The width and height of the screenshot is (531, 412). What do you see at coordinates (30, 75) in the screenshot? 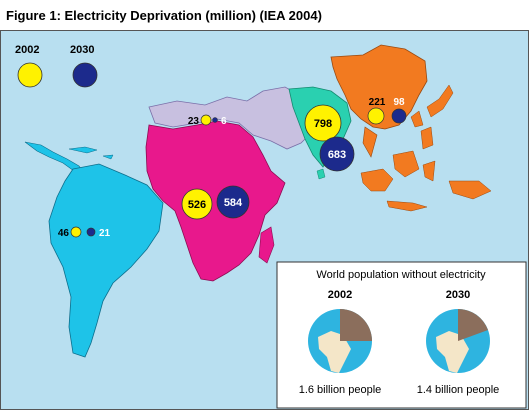
I see `legend-dot-2002` at bounding box center [30, 75].